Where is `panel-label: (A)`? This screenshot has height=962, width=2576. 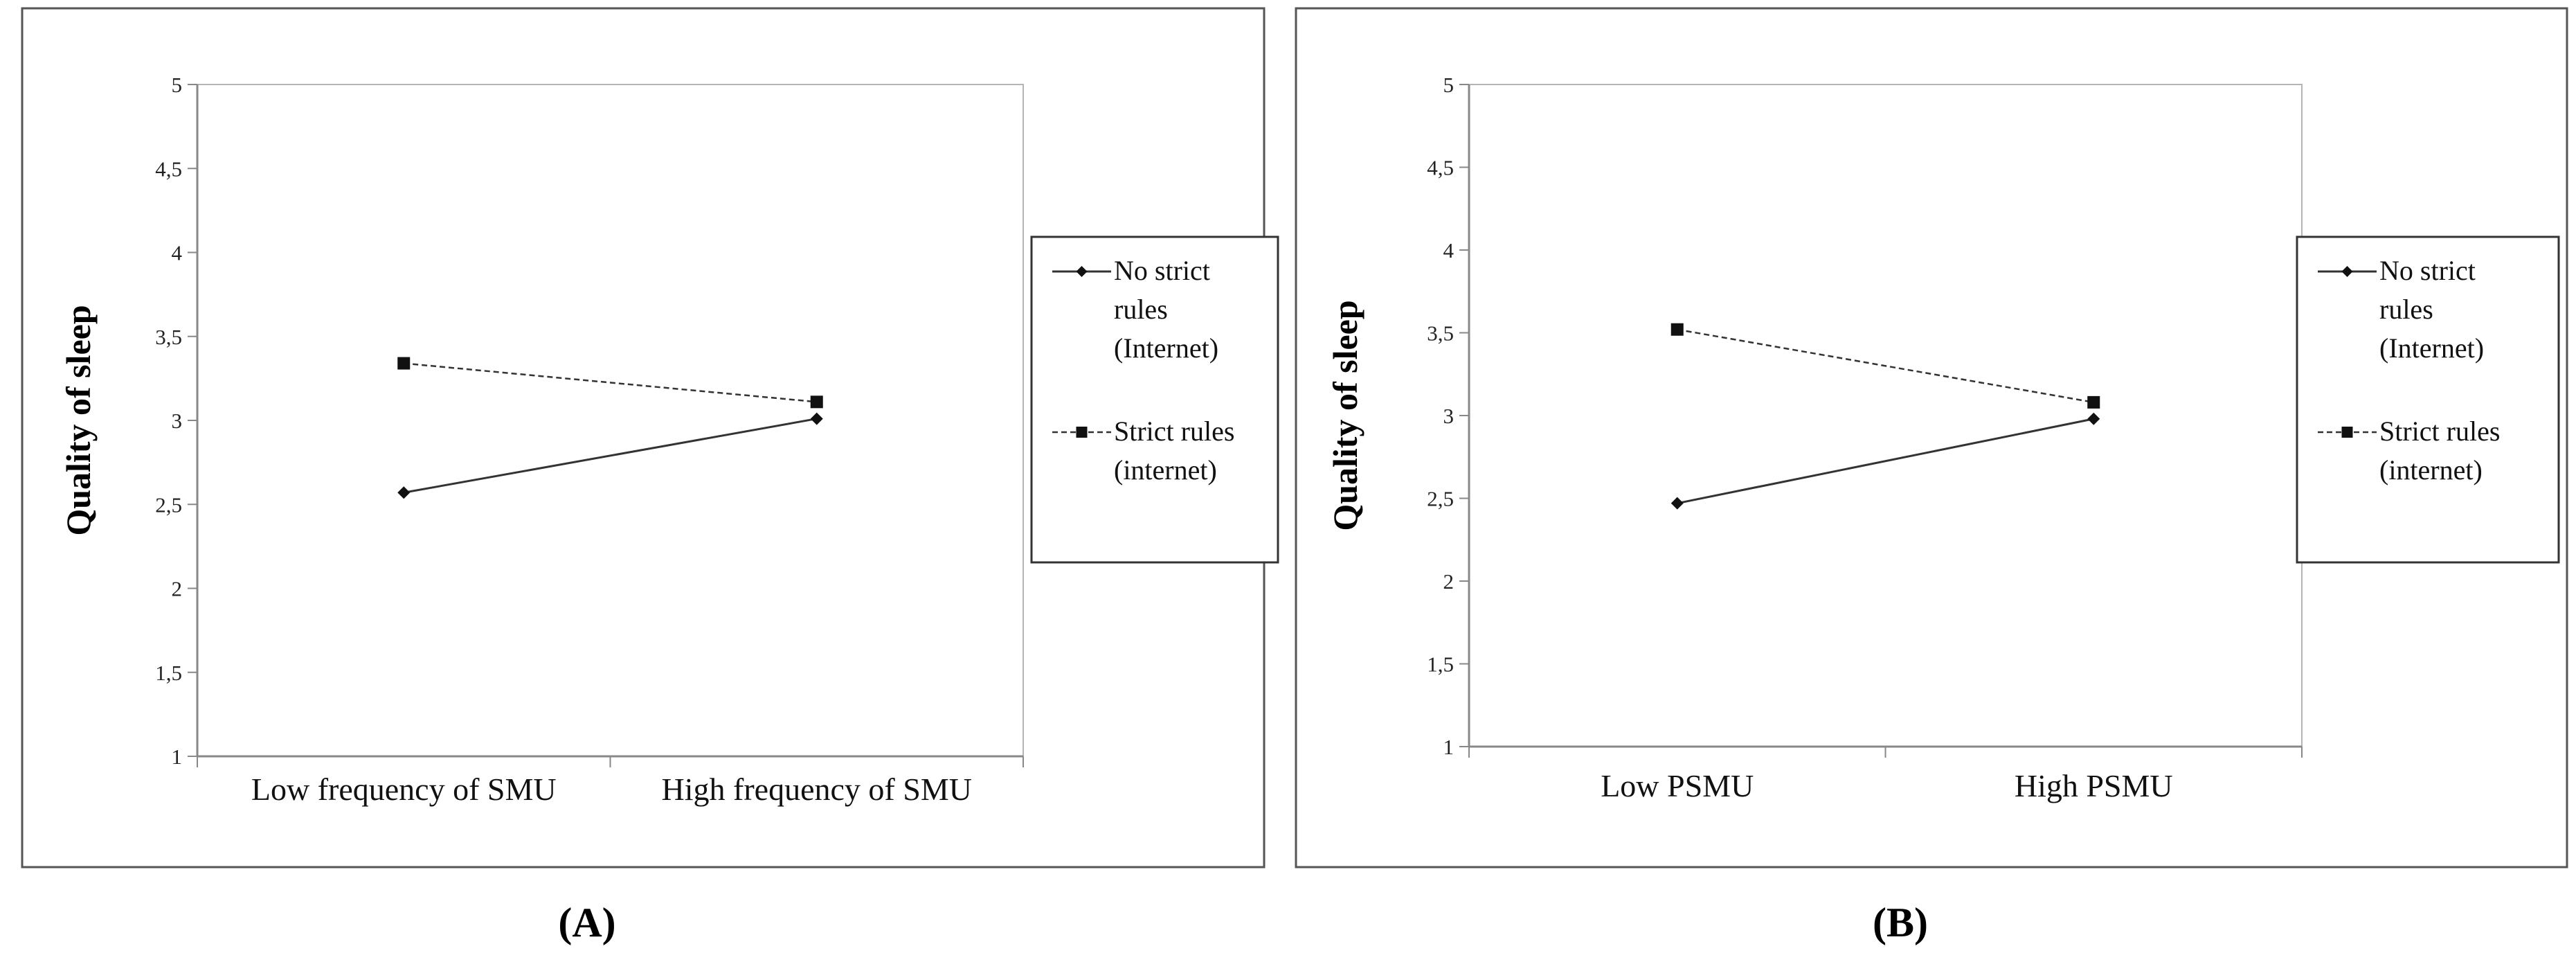
panel-label: (A) is located at coordinates (586, 922).